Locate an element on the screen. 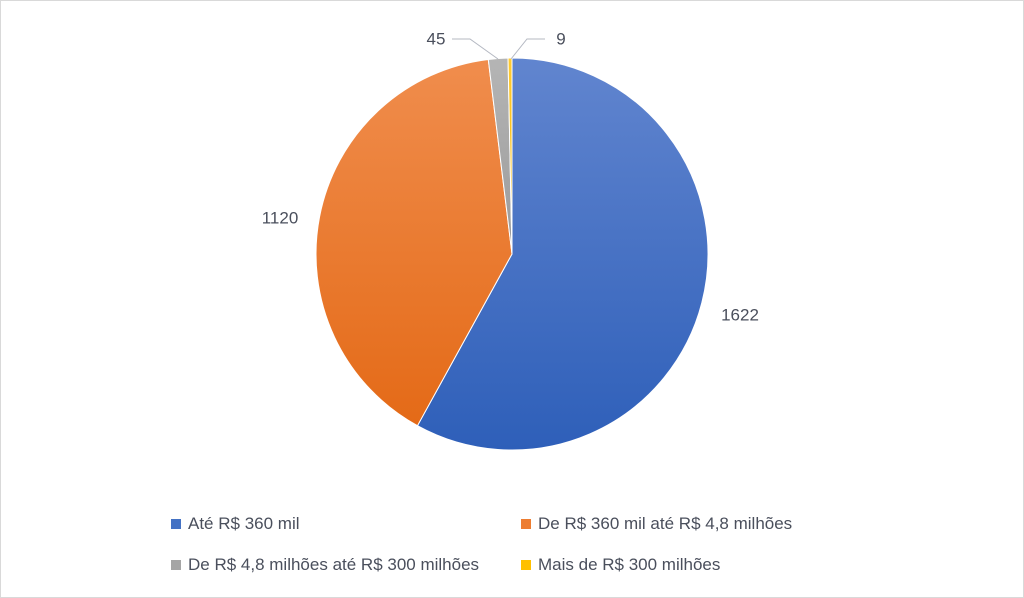 The image size is (1024, 598). data-label: 45 is located at coordinates (436, 38).